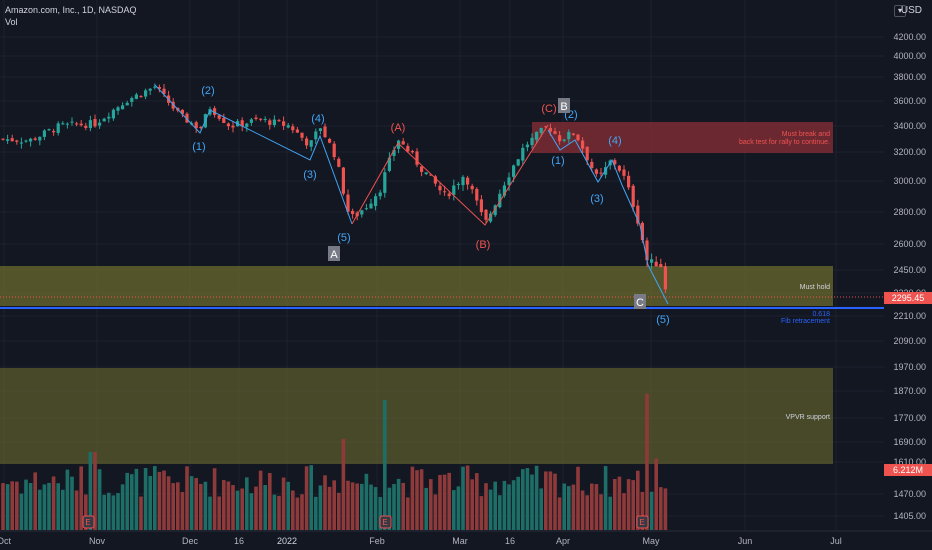  Describe the element at coordinates (483, 245) in the screenshot. I see `wave-label-red: (B)` at that location.